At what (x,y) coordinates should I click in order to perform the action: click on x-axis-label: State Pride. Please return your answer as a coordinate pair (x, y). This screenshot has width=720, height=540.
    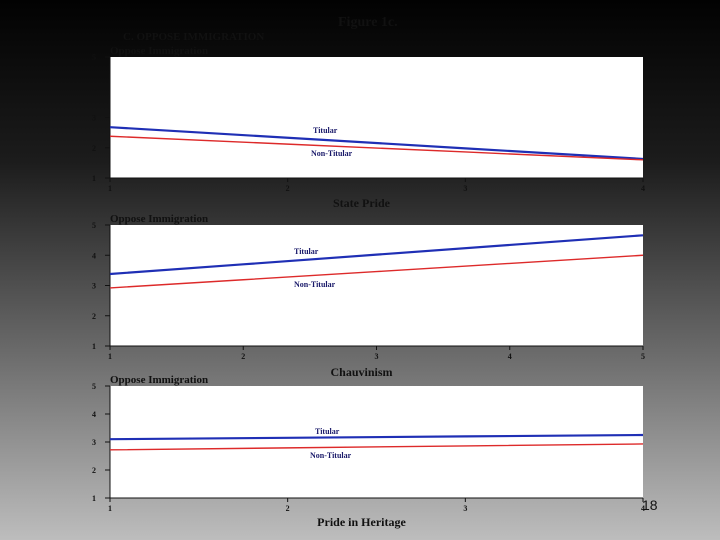
    Looking at the image, I should click on (362, 203).